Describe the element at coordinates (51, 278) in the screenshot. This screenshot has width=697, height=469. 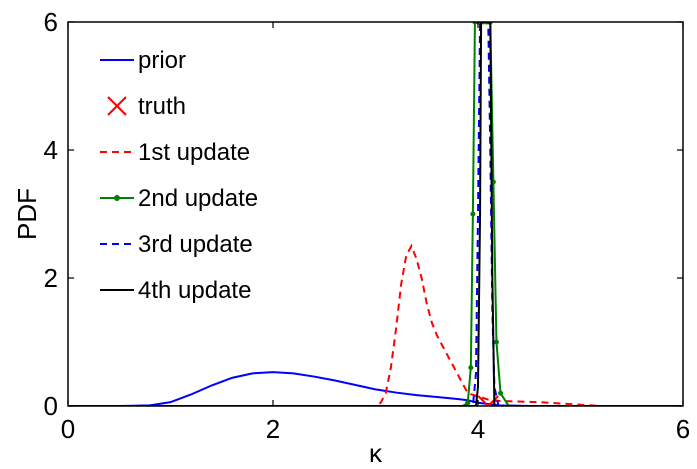
I see `y-tick-label: 2` at that location.